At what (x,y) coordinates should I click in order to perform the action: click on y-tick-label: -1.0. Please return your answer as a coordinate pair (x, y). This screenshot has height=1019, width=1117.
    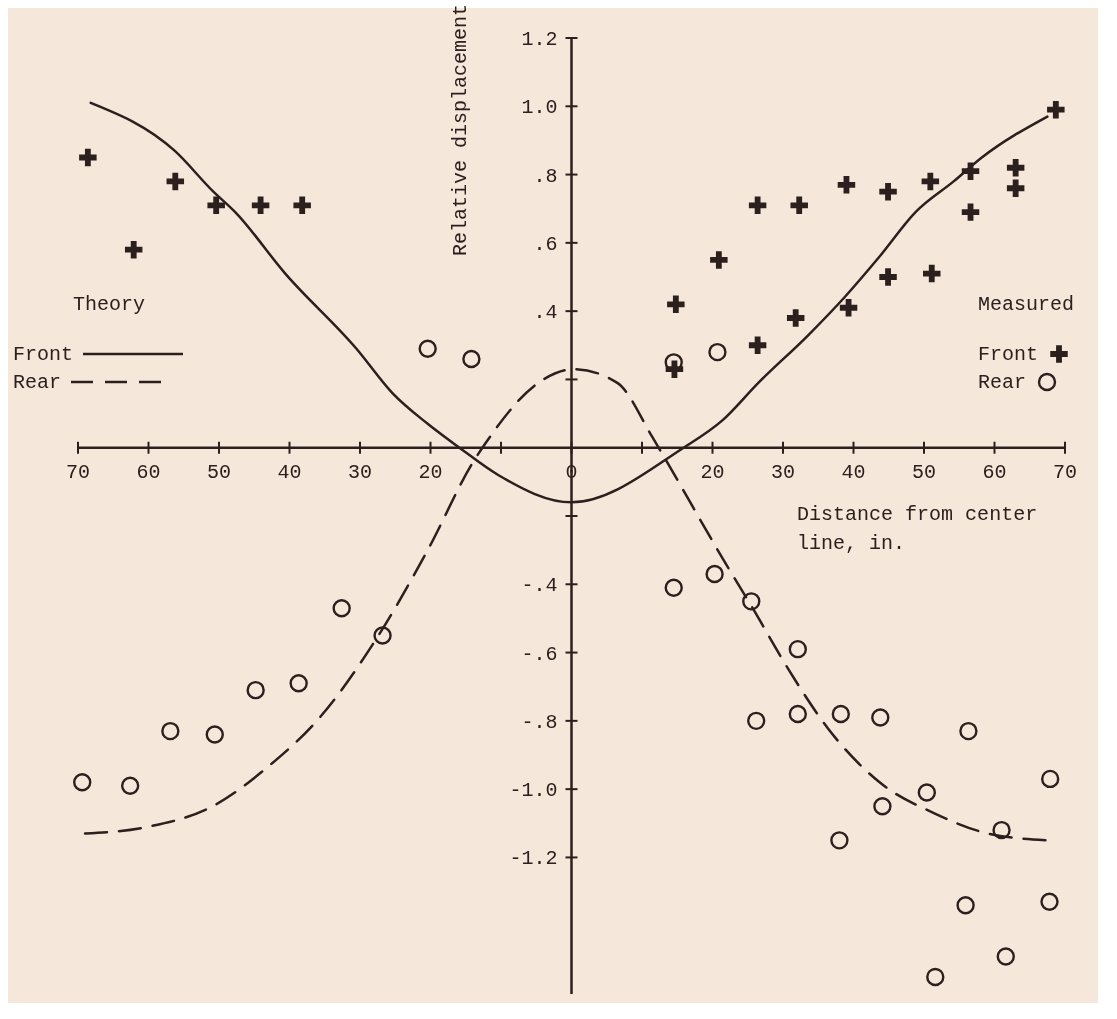
    Looking at the image, I should click on (533, 791).